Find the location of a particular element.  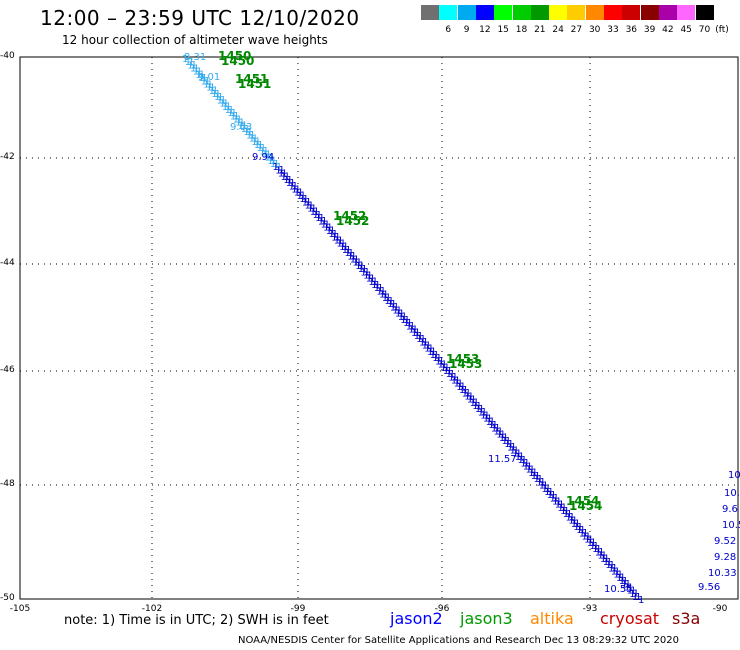

legend-label: 33 is located at coordinates (613, 30).